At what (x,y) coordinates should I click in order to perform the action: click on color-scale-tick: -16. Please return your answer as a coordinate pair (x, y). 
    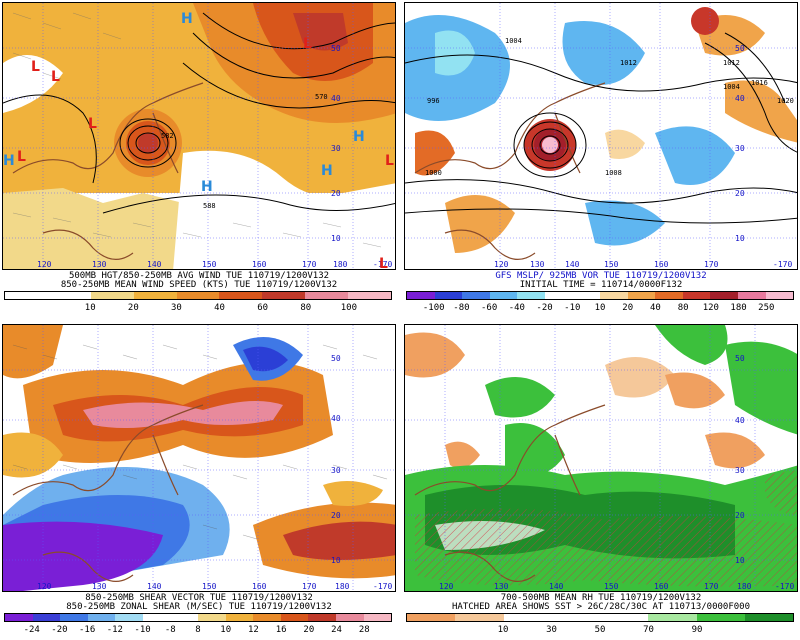
    Looking at the image, I should click on (87, 630).